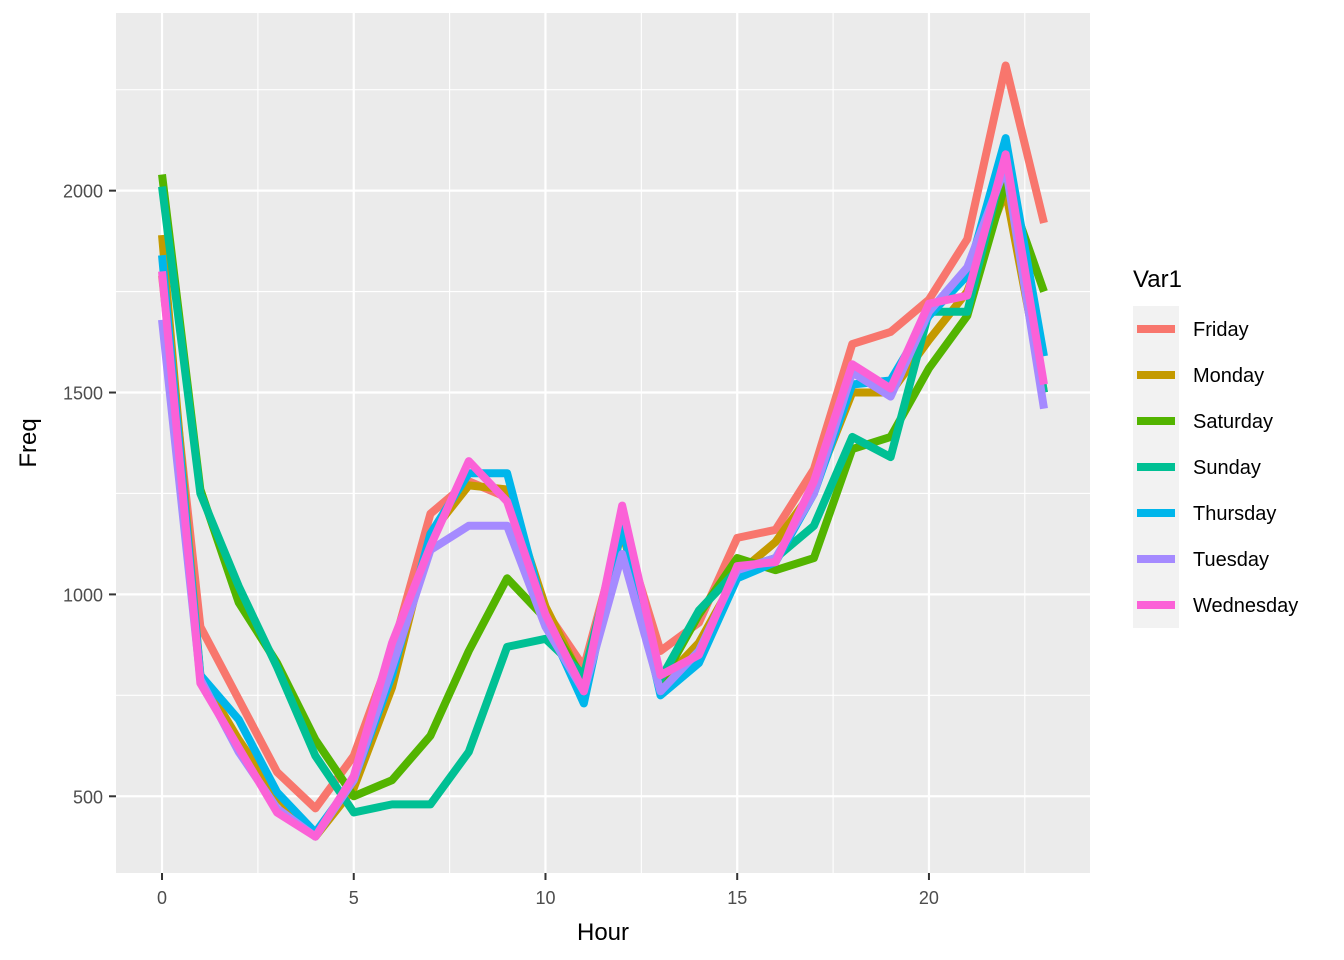  What do you see at coordinates (1245, 606) in the screenshot?
I see `legend-label-wednesday: Wednesday` at bounding box center [1245, 606].